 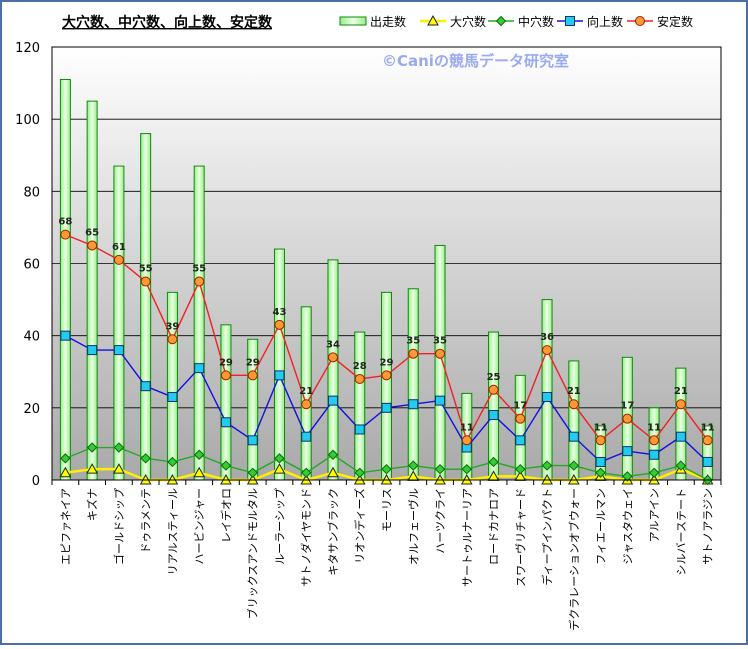 What do you see at coordinates (601, 427) in the screenshot?
I see `data-label-20: 11` at bounding box center [601, 427].